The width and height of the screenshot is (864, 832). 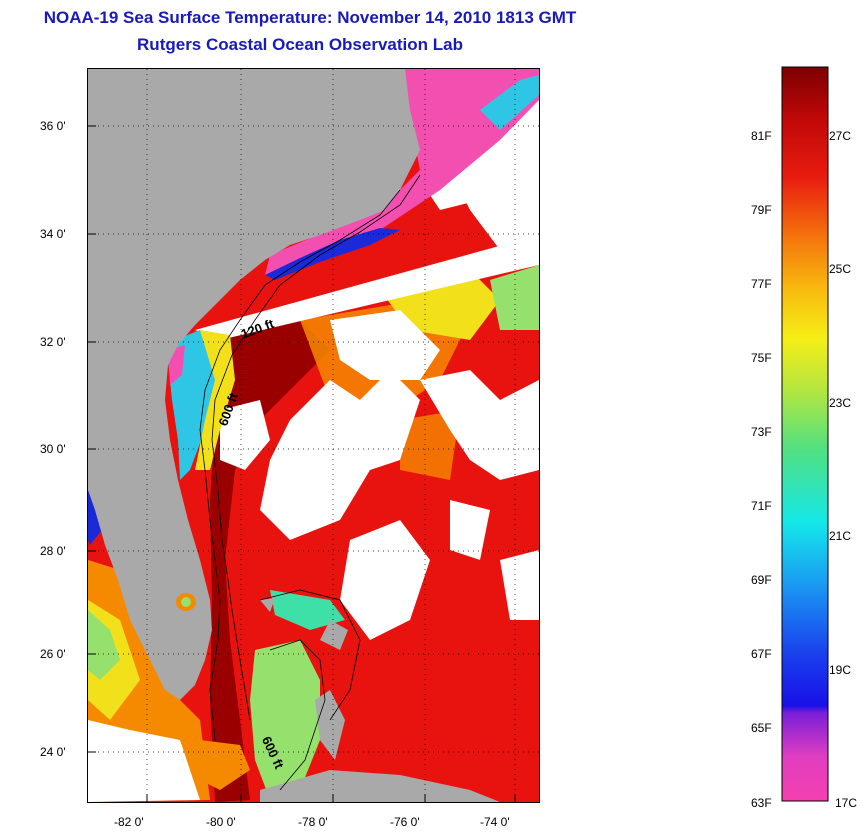 I want to click on lon-label-74: -74 0', so click(x=495, y=822).